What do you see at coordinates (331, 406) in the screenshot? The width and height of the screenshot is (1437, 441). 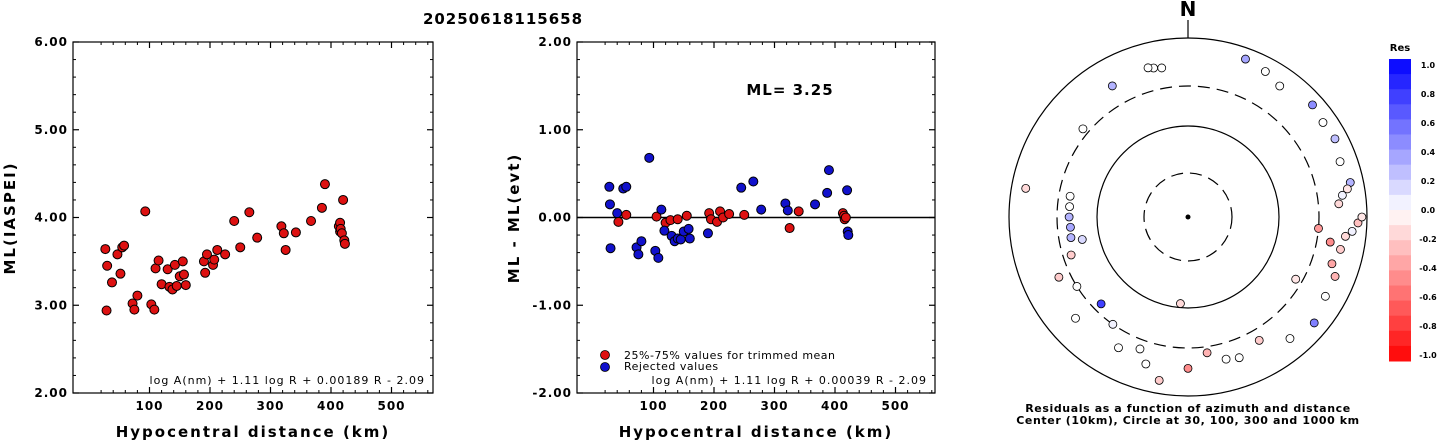 I see `left-xtick-label: 400` at bounding box center [331, 406].